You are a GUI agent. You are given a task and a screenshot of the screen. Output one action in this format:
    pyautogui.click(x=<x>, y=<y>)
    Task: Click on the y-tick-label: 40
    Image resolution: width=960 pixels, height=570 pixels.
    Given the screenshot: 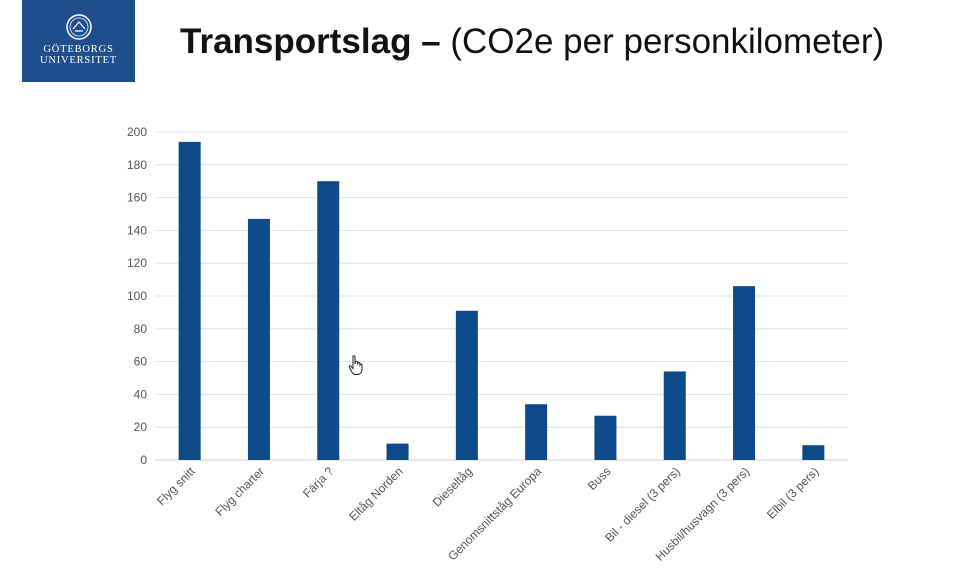 What is the action you would take?
    pyautogui.click(x=141, y=394)
    